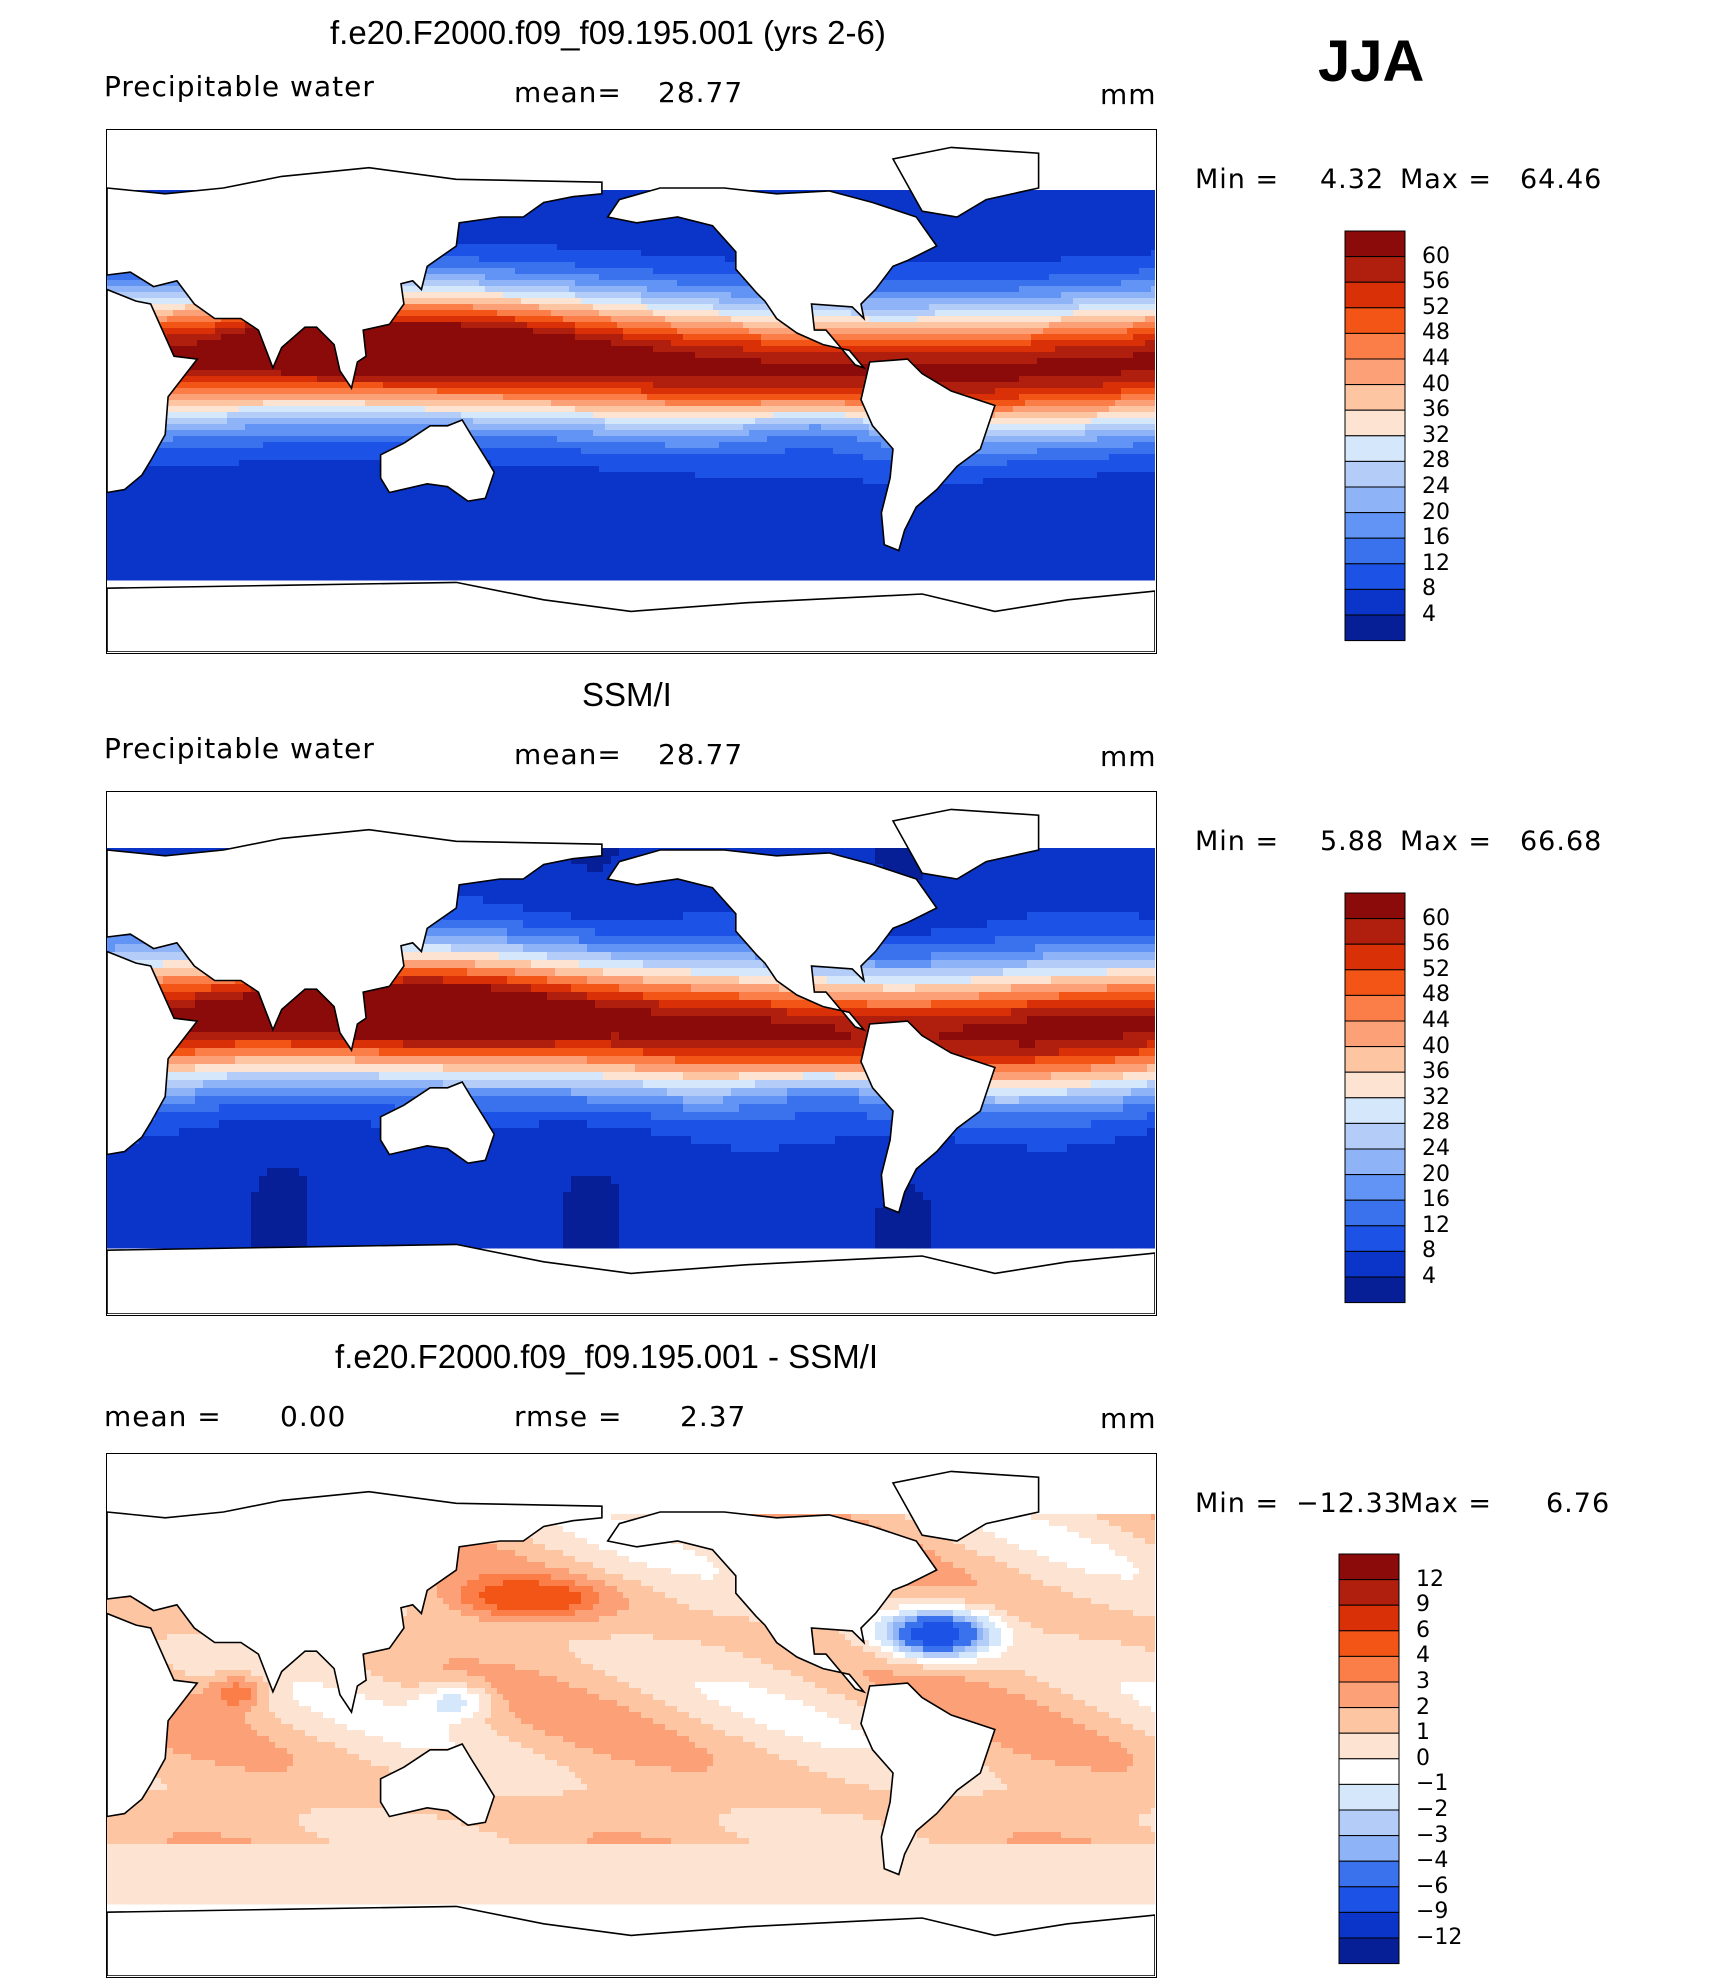  Describe the element at coordinates (1423, 1732) in the screenshot. I see `colorbar-tick-label: 1` at that location.